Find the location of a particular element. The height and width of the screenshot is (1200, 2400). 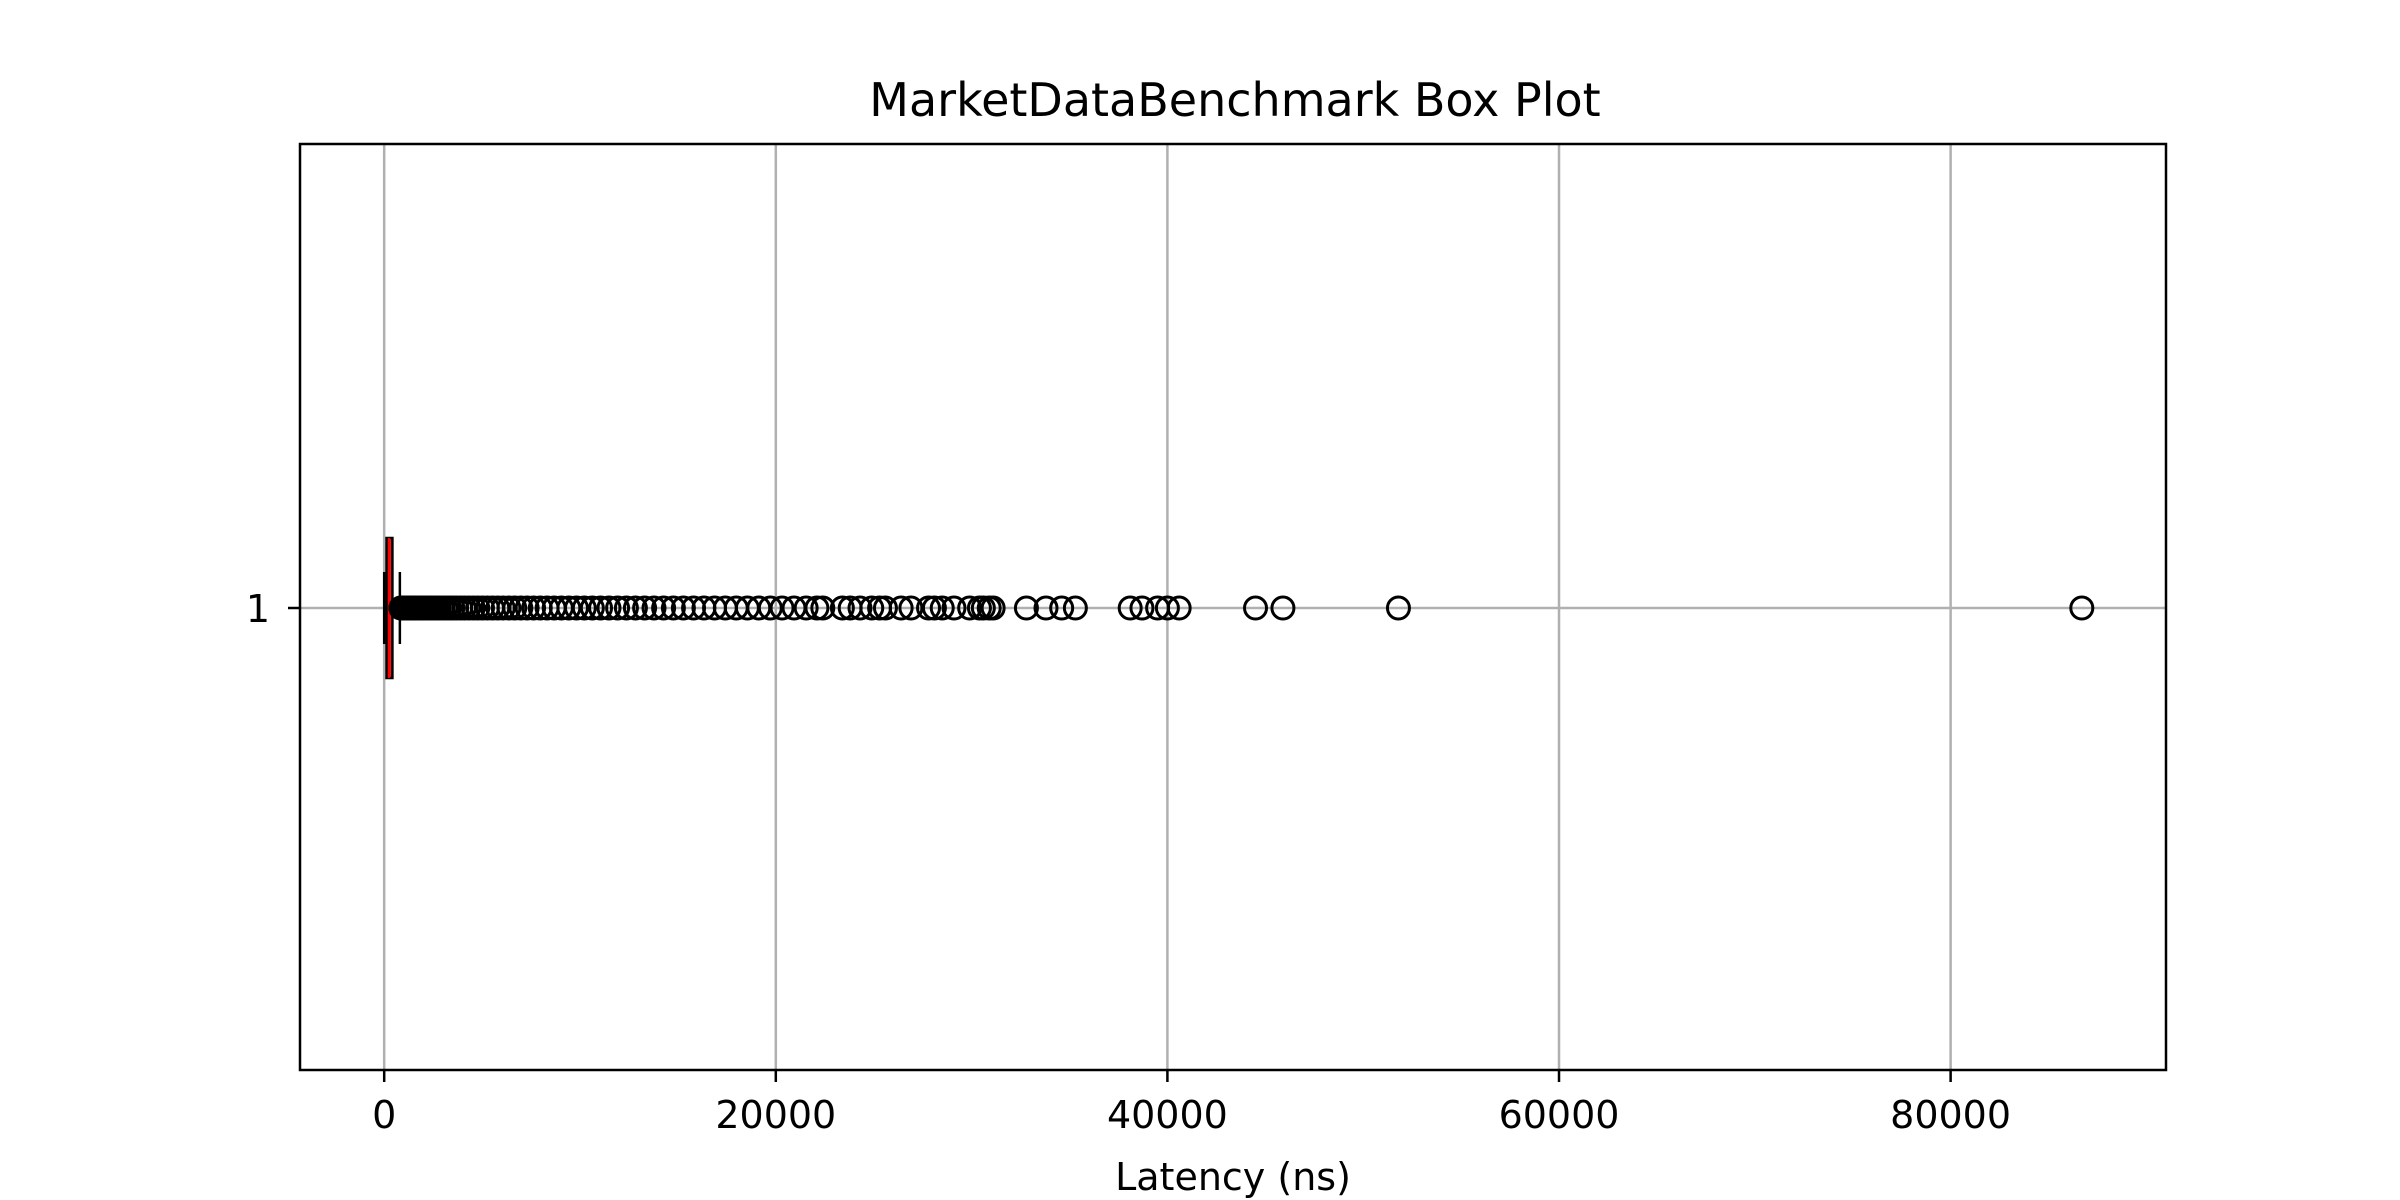

chart-title: MarketDataBenchmark Box Plot is located at coordinates (1234, 100).